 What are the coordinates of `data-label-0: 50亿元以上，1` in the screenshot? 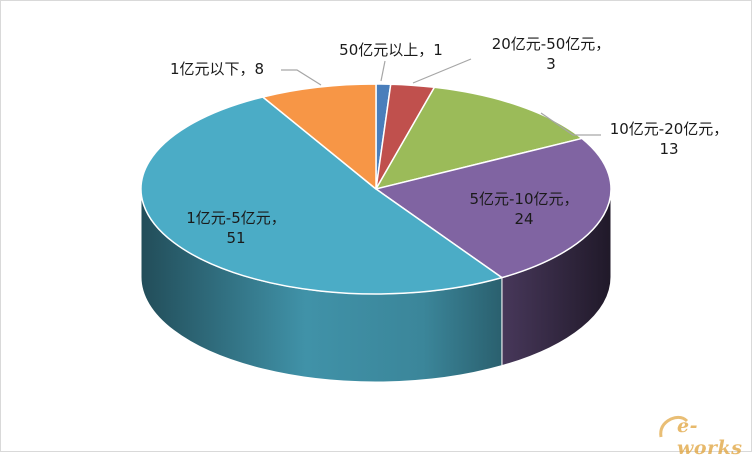 It's located at (391, 50).